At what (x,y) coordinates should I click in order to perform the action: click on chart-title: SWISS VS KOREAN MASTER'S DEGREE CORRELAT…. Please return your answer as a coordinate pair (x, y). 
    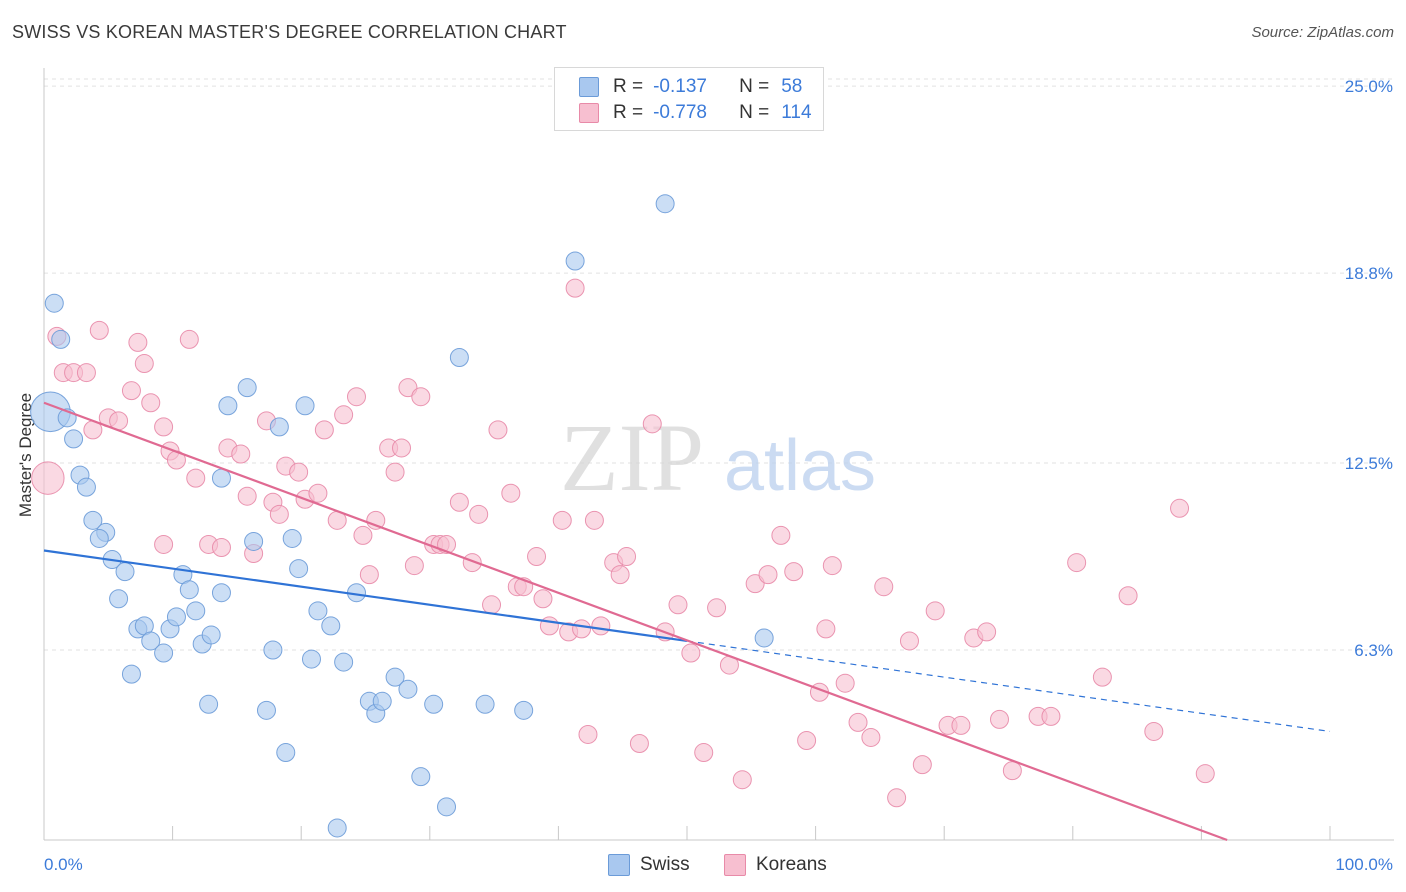
    Looking at the image, I should click on (289, 32).